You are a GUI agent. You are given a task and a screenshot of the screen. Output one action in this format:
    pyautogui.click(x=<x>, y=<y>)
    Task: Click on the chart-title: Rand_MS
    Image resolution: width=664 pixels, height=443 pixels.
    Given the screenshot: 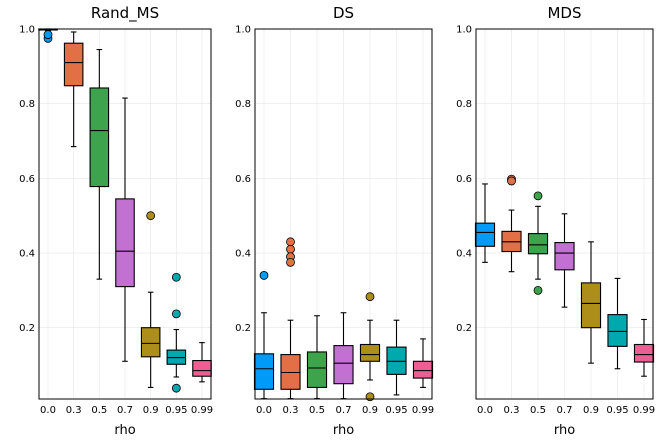 What is the action you would take?
    pyautogui.click(x=125, y=13)
    